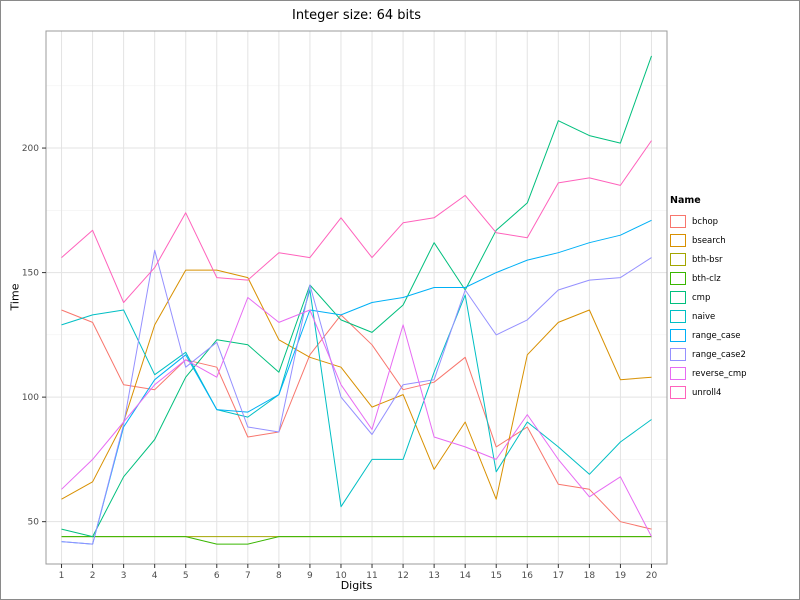 This screenshot has width=800, height=600. I want to click on x-axis-title: Digits, so click(356, 585).